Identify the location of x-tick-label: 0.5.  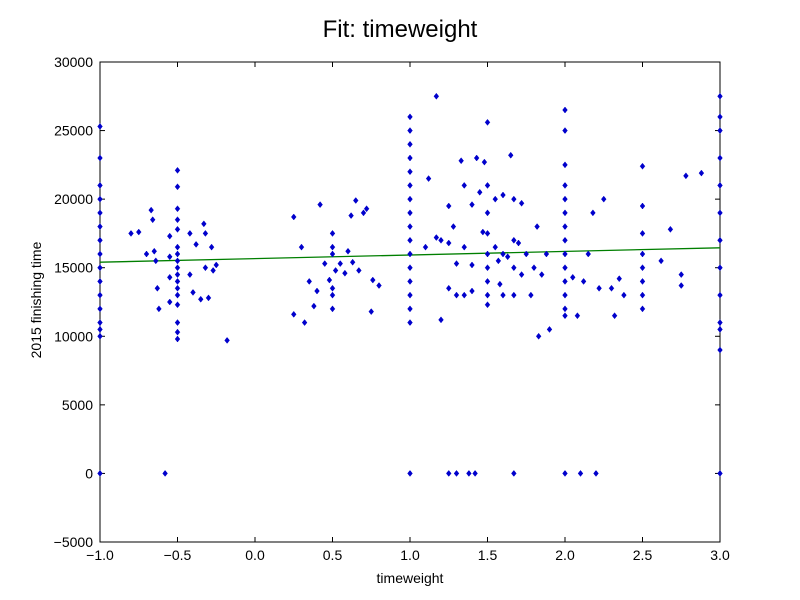
(333, 555).